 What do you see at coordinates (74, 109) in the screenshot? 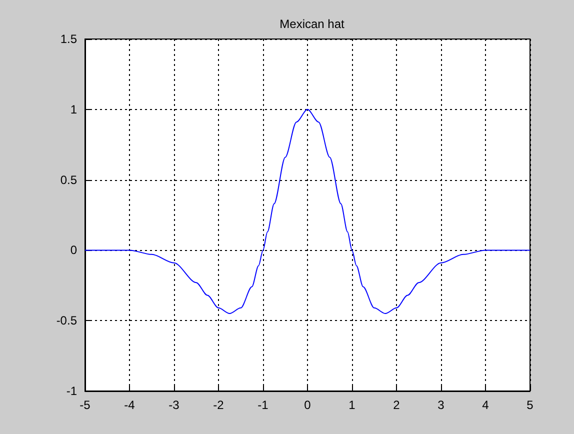
I see `y-tick-label: 1` at bounding box center [74, 109].